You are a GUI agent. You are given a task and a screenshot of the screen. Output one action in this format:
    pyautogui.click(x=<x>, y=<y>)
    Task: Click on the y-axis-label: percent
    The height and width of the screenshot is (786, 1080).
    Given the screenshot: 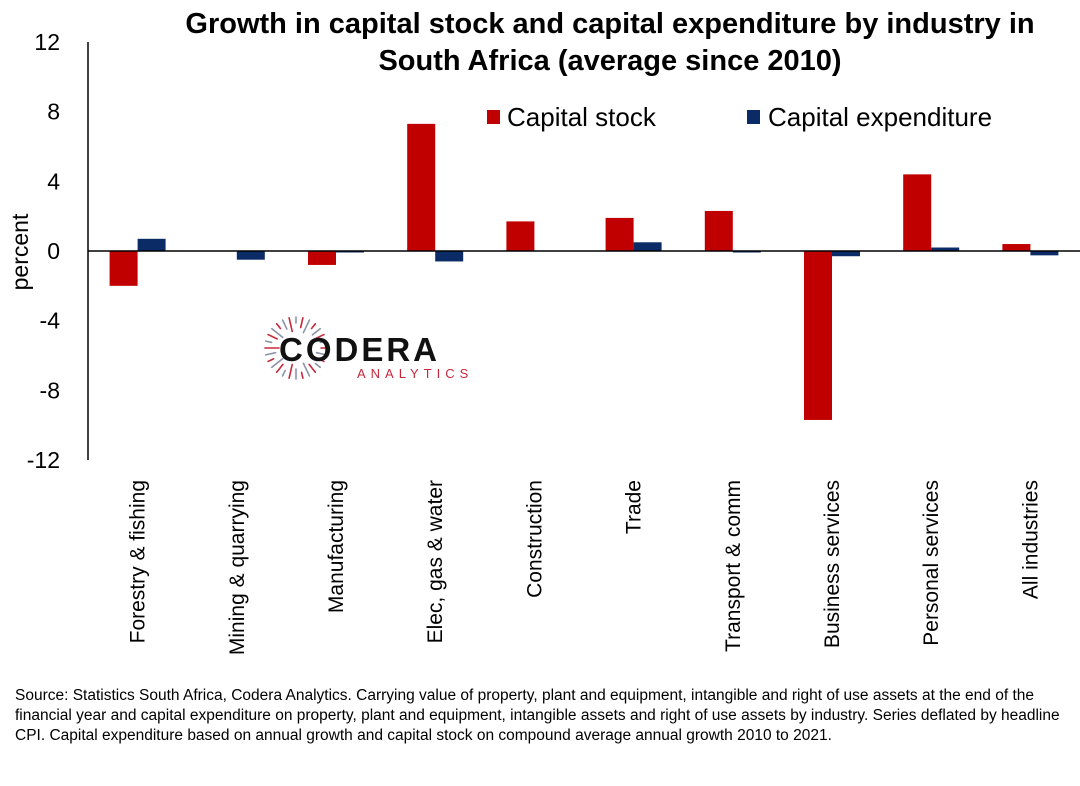 What is the action you would take?
    pyautogui.click(x=20, y=251)
    